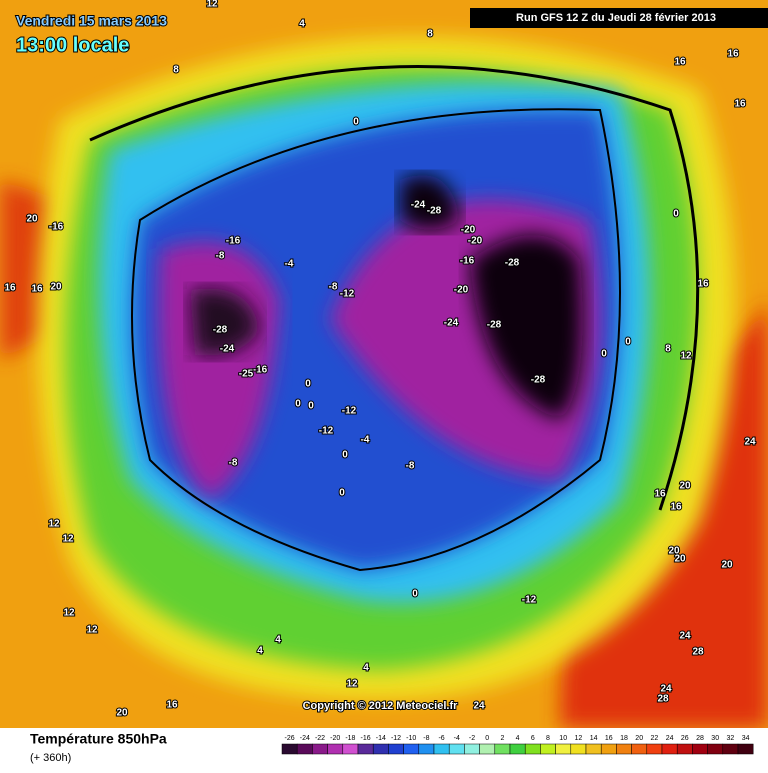 The width and height of the screenshot is (768, 773). What do you see at coordinates (441, 738) in the screenshot?
I see `legend-label: -6` at bounding box center [441, 738].